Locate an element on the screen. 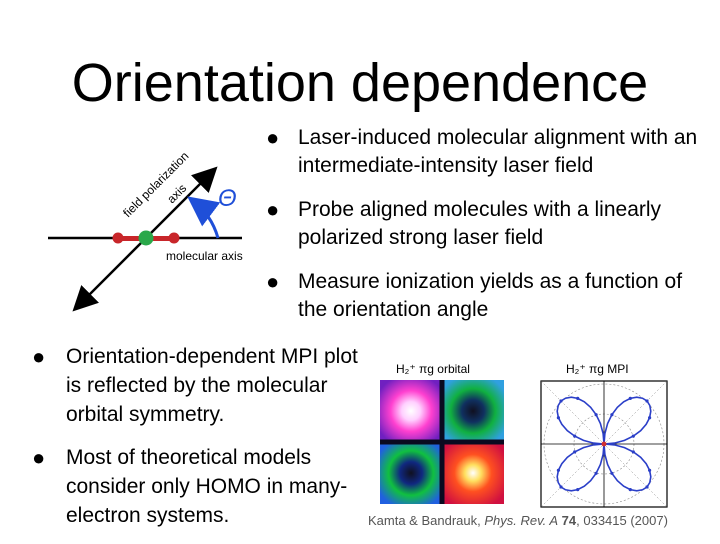 The height and width of the screenshot is (544, 720). orbital-figure is located at coordinates (442, 442).